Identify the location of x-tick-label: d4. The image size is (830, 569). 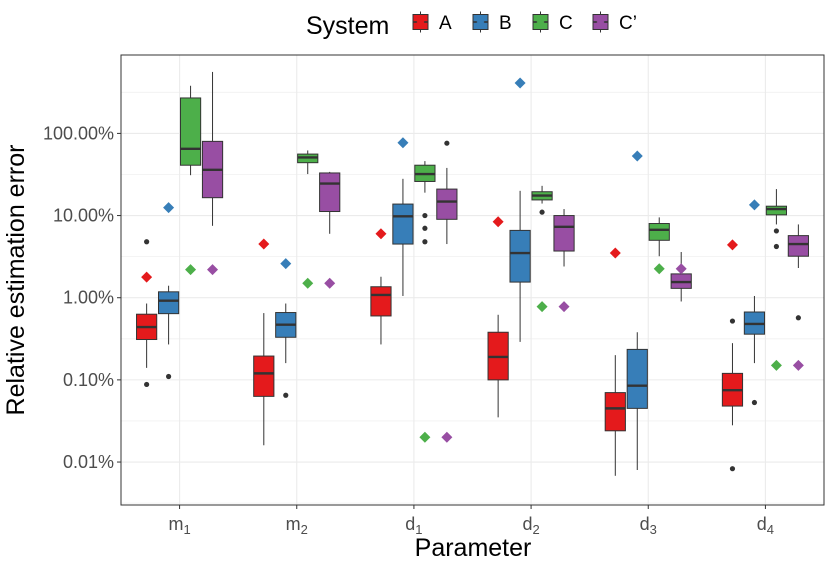
(765, 525).